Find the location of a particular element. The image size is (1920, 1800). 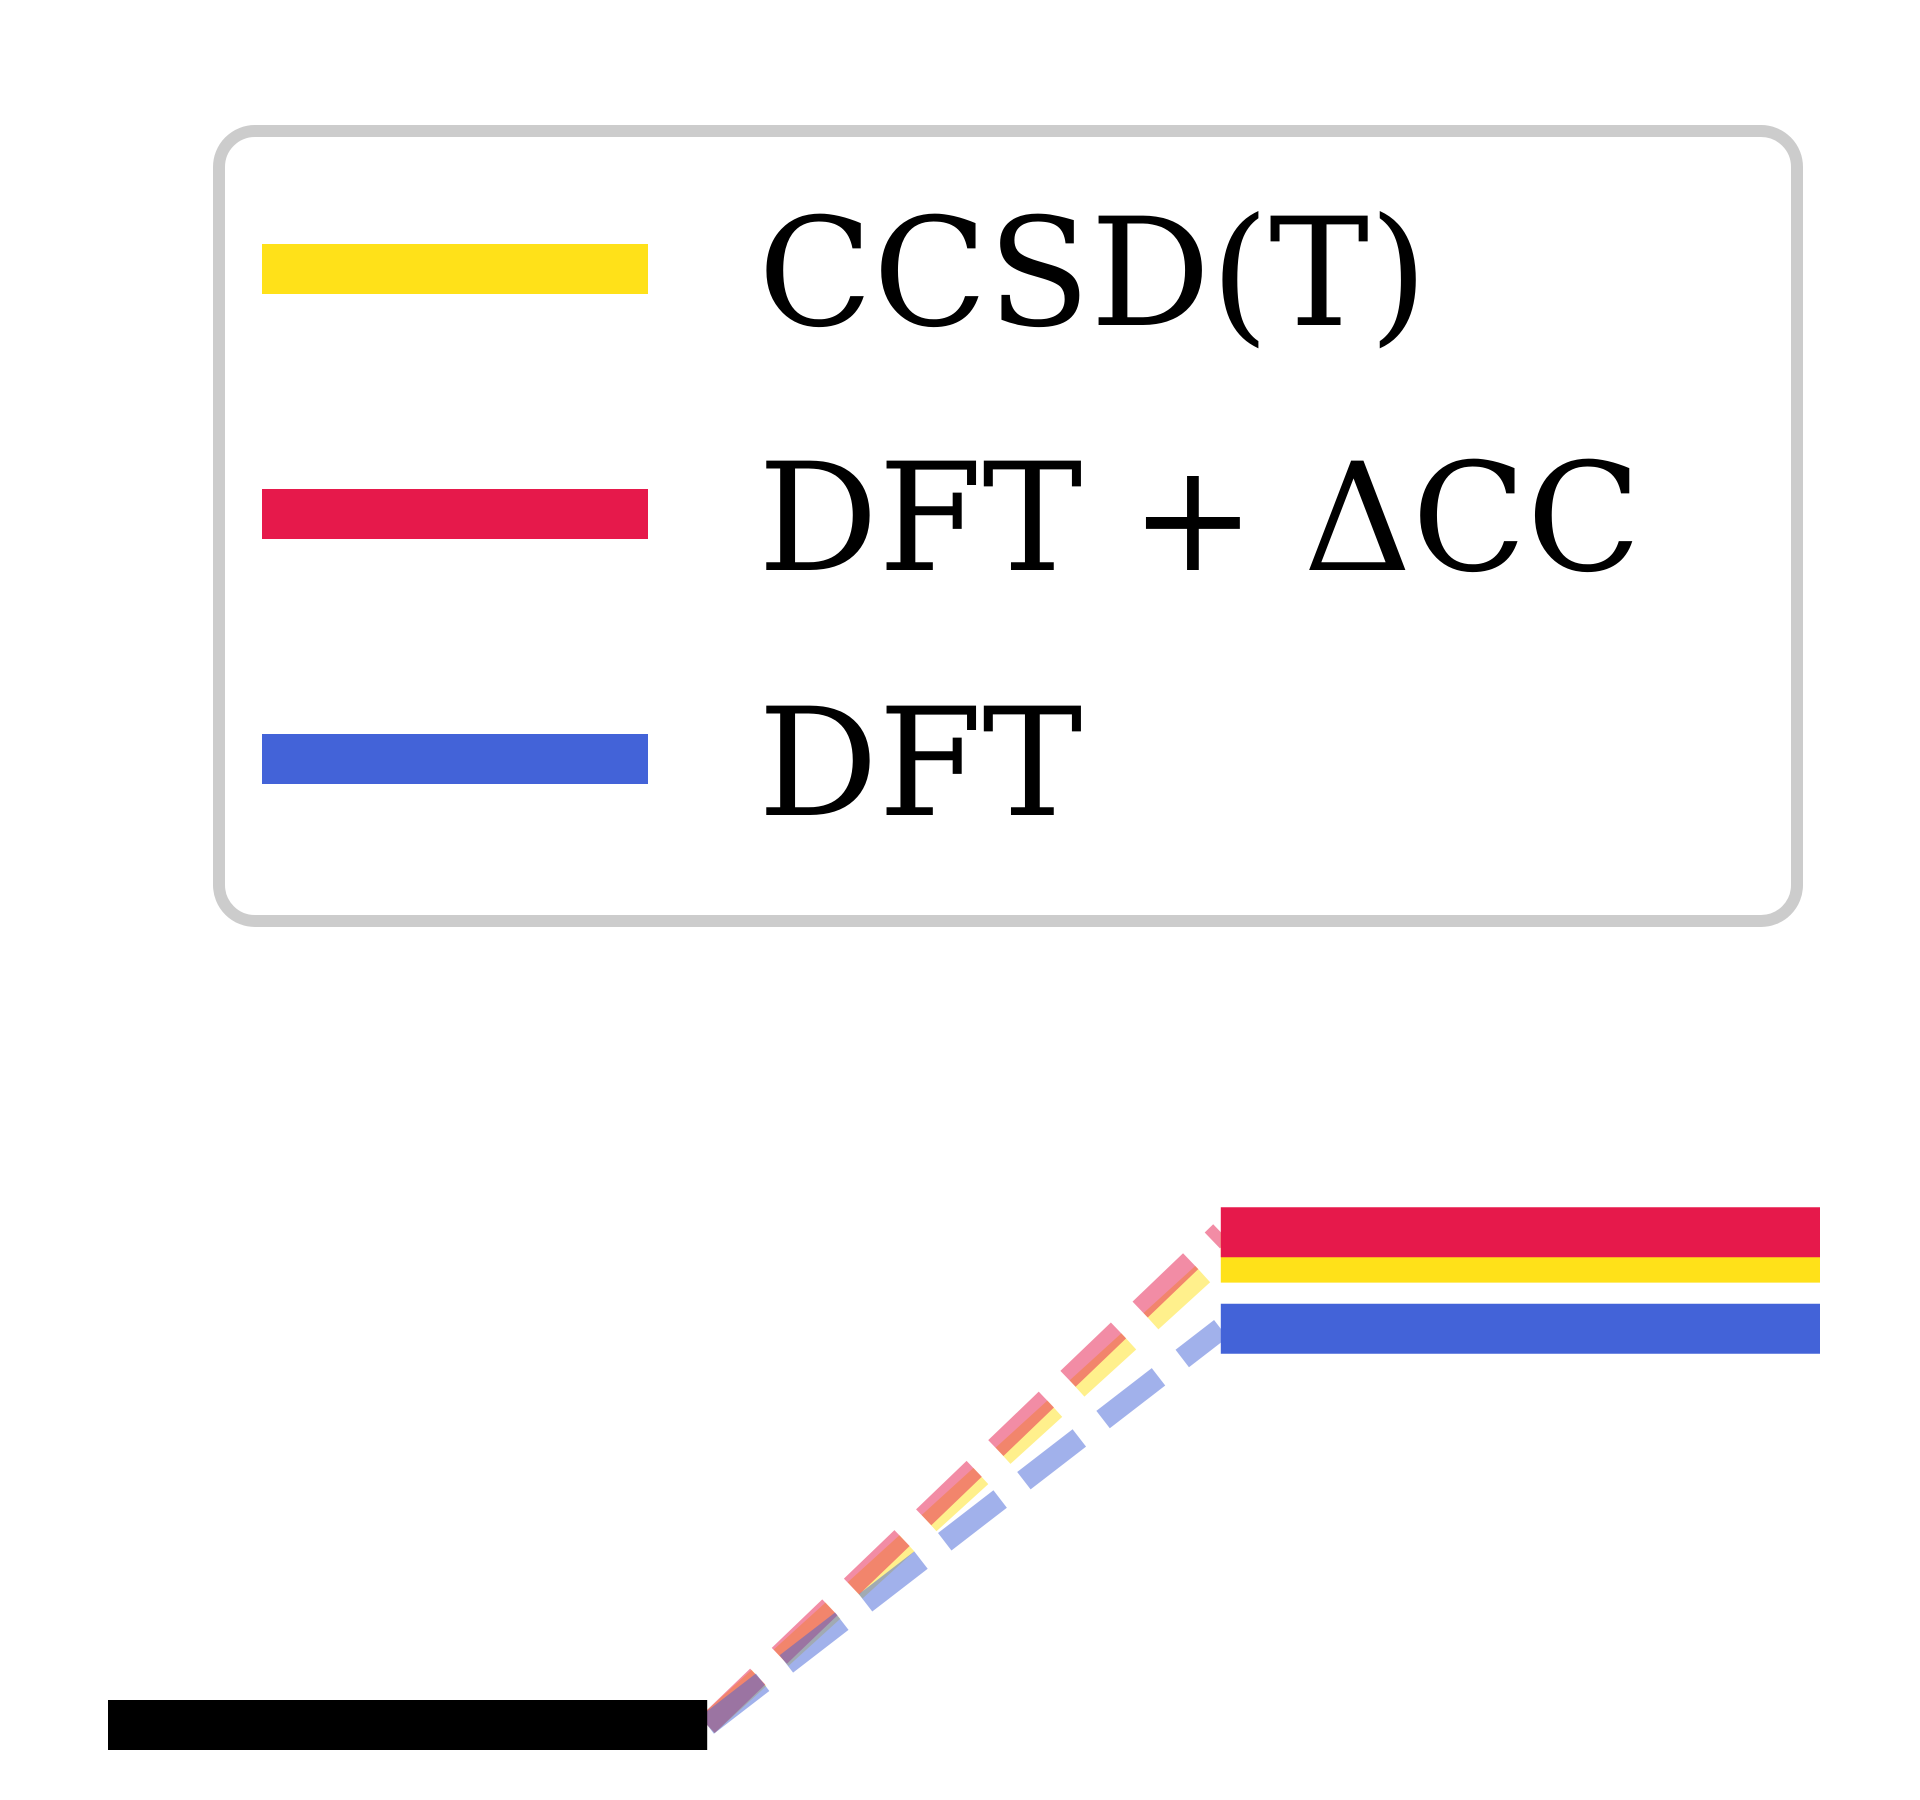

legend-label-0: CCSD(T) is located at coordinates (1093, 274).